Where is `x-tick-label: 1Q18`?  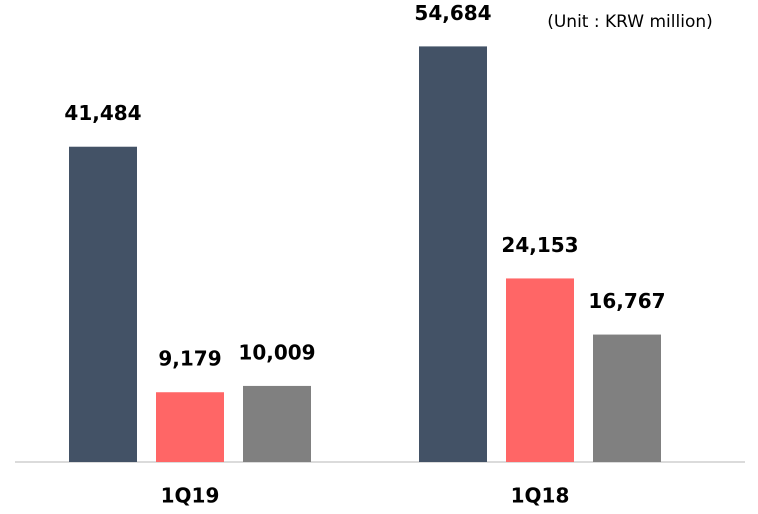
x-tick-label: 1Q18 is located at coordinates (540, 496).